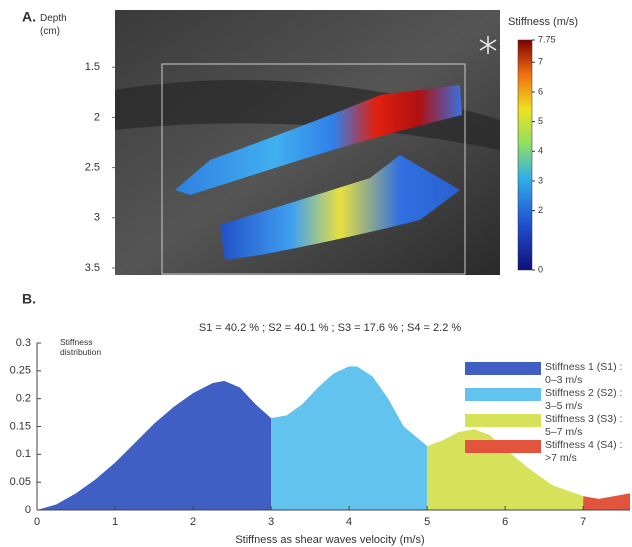  I want to click on vessel-lower, so click(340, 207).